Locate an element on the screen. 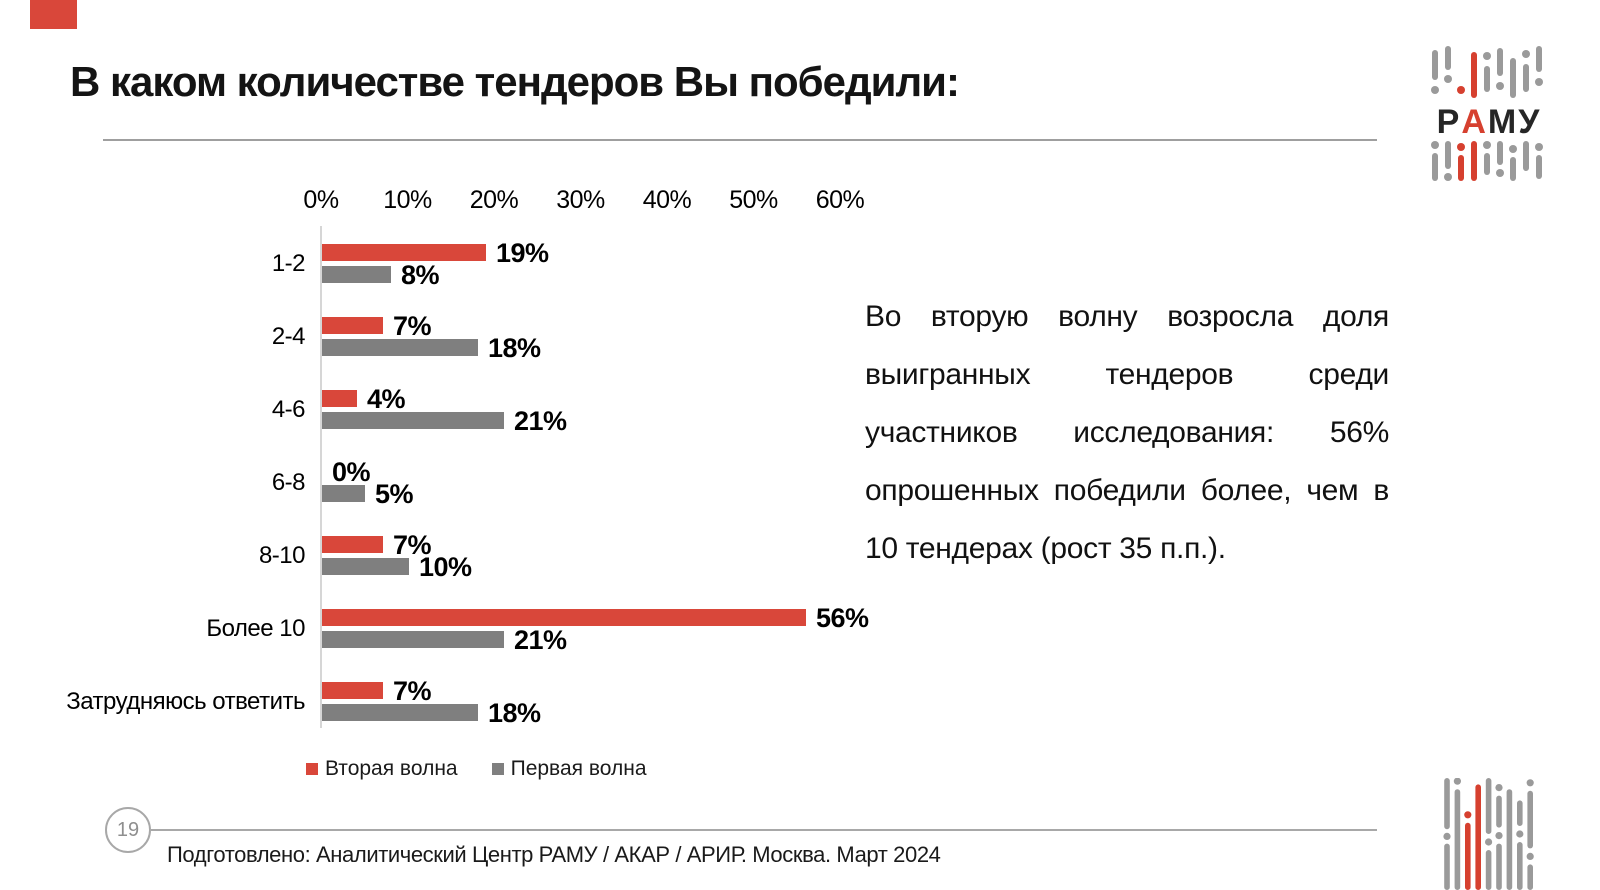 The width and height of the screenshot is (1600, 890). axis-tick-label: 40% is located at coordinates (667, 200).